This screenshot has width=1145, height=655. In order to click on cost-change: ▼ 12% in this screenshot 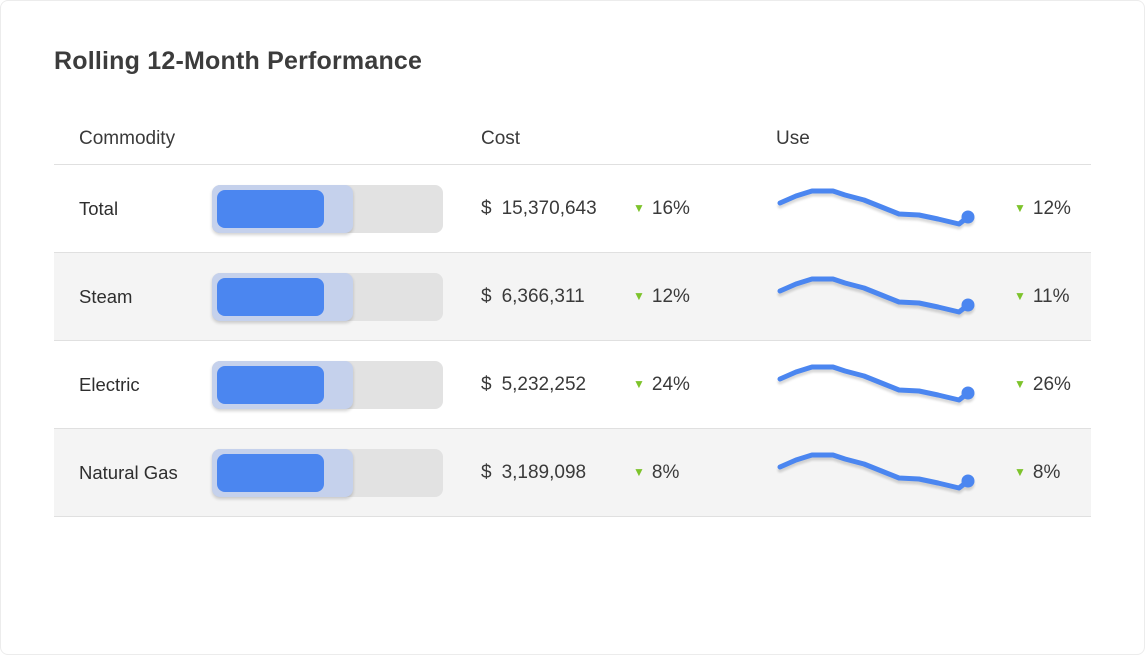, I will do `click(670, 297)`.